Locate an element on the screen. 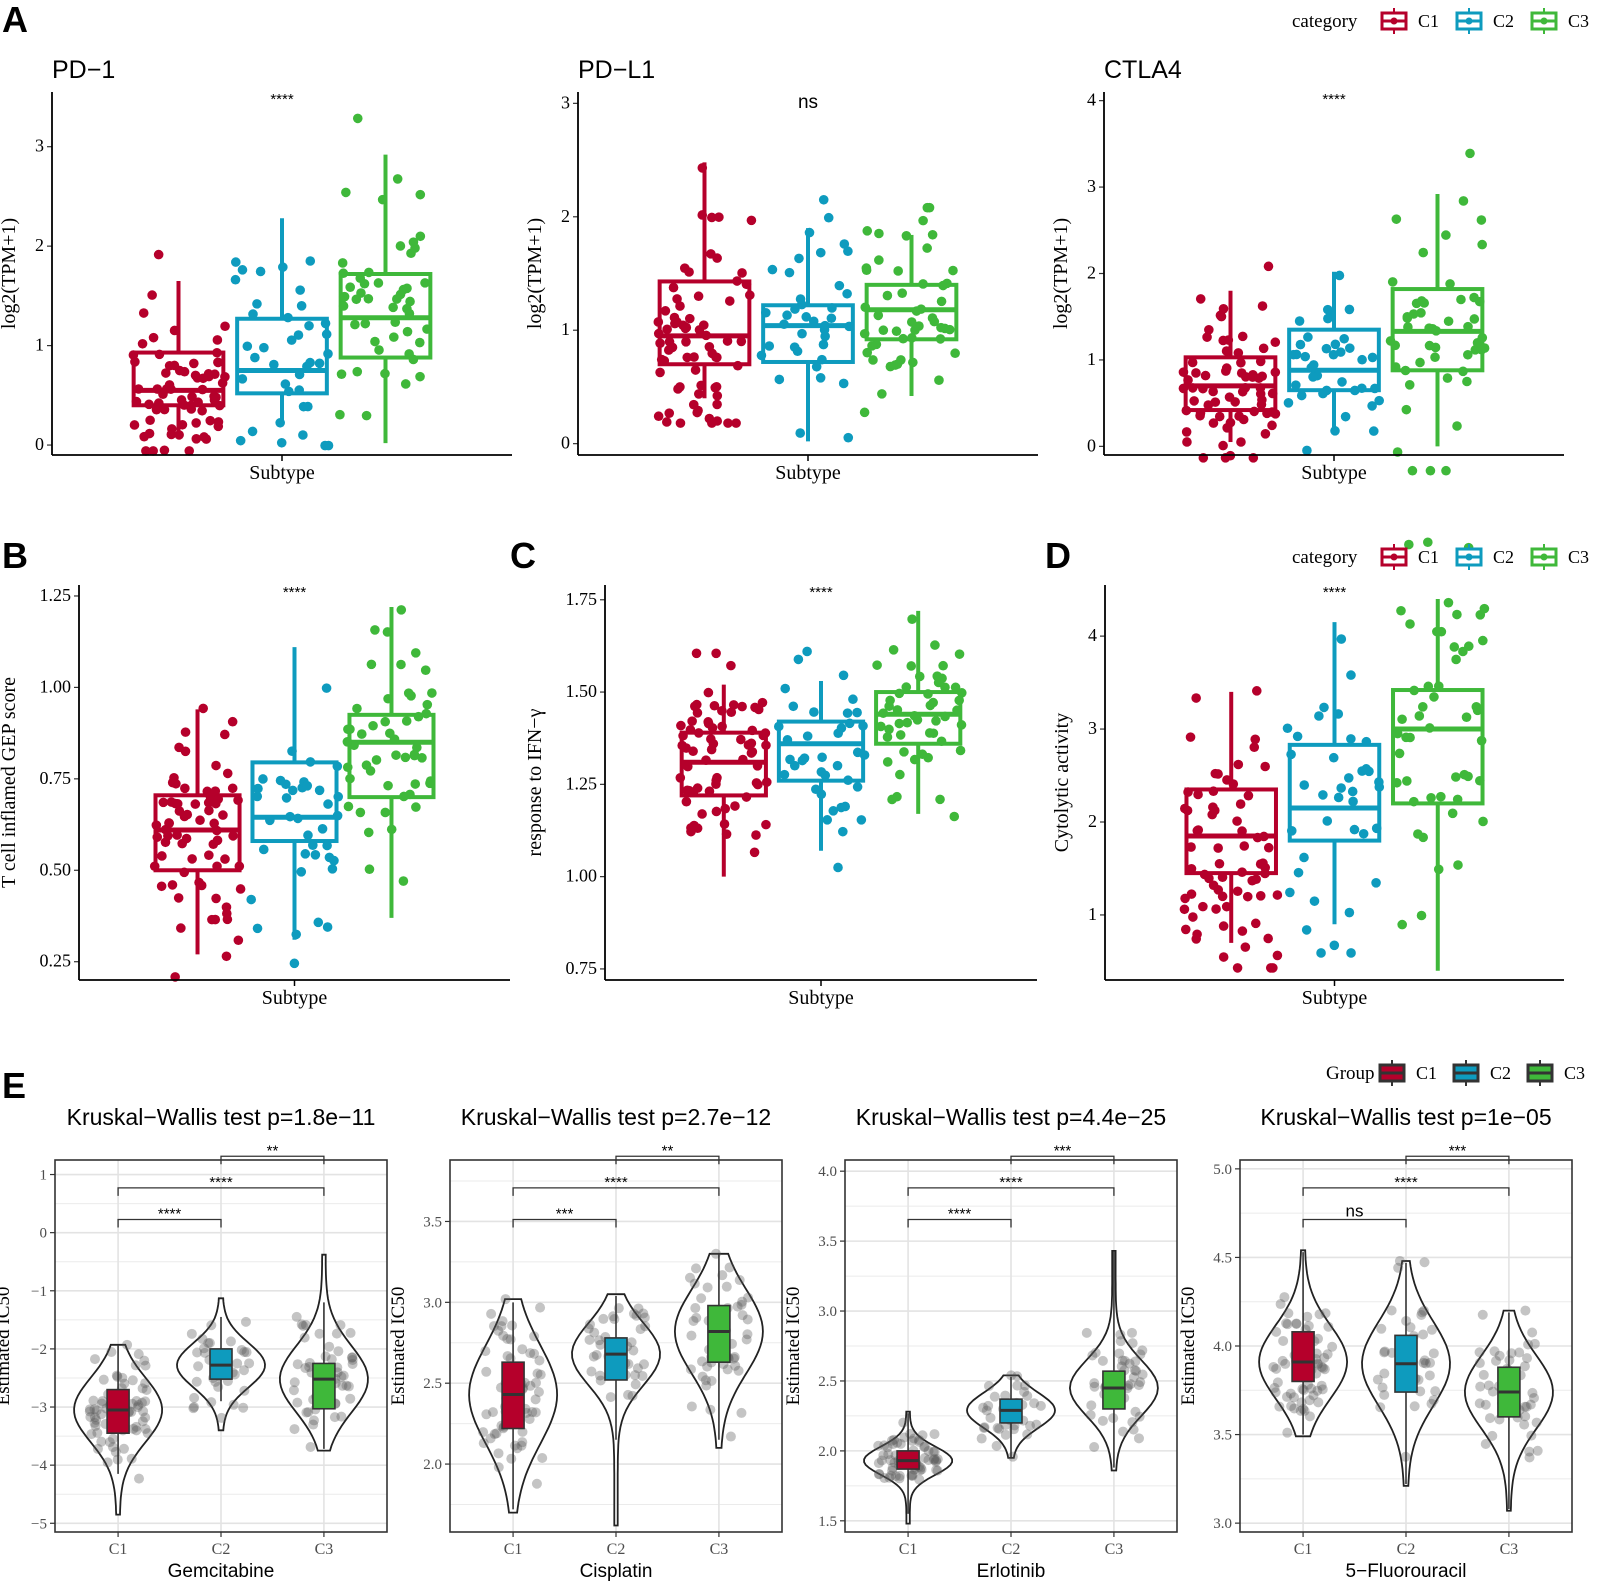  y-axis-label: log2(TPM+1) is located at coordinates (10, 273).